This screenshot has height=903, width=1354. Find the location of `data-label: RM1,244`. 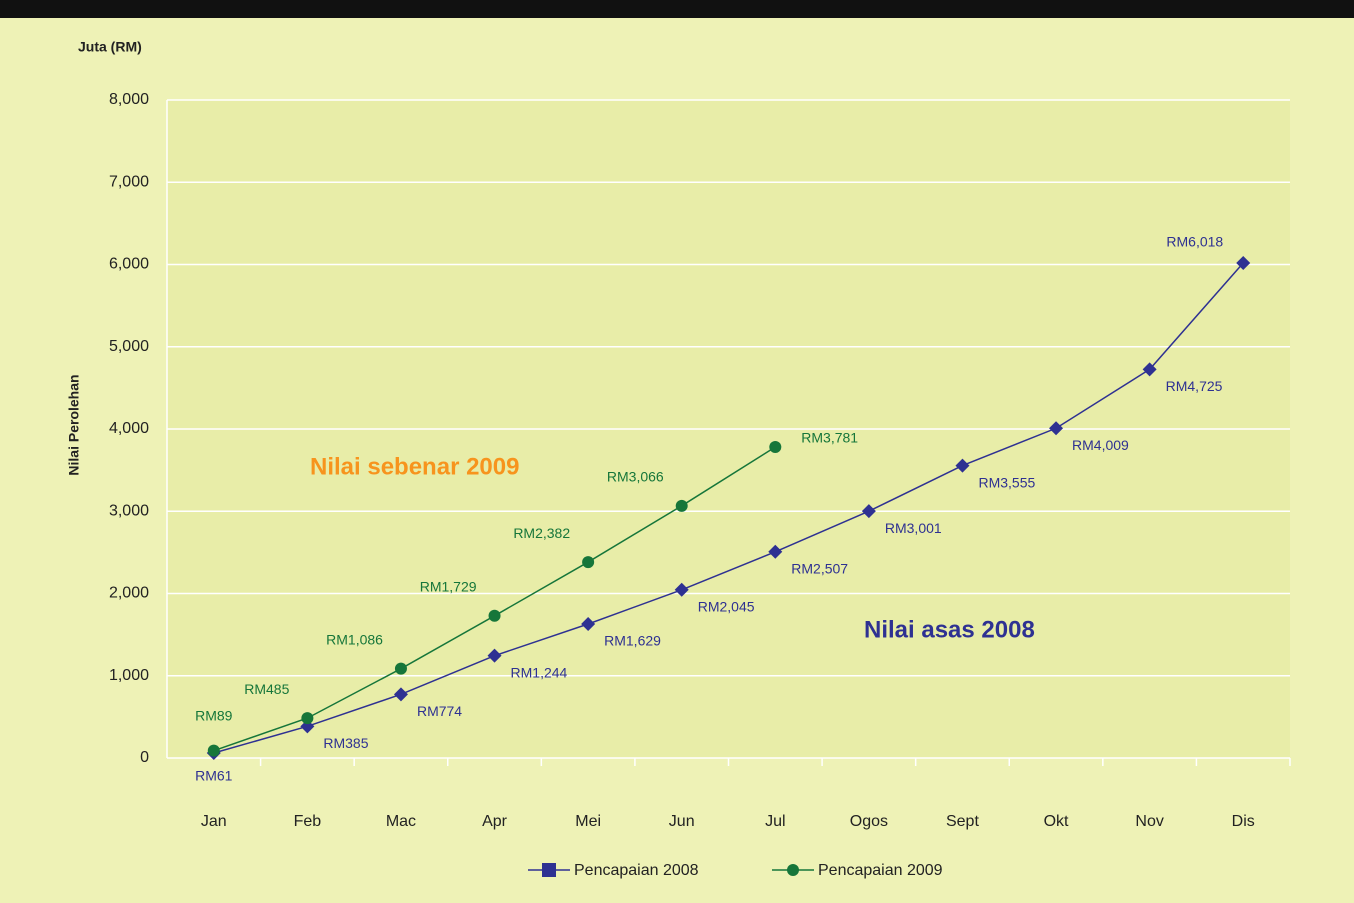

data-label: RM1,244 is located at coordinates (539, 672).